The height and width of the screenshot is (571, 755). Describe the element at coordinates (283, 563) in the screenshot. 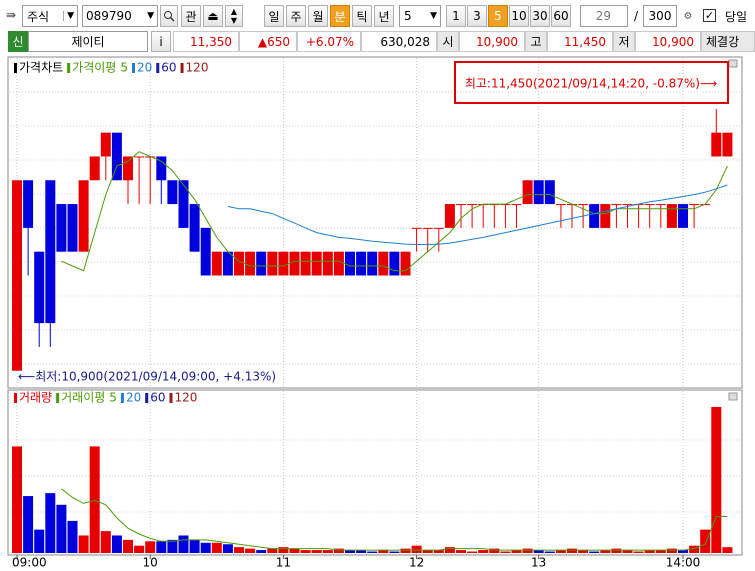

I see `x-tick-label: 11` at that location.